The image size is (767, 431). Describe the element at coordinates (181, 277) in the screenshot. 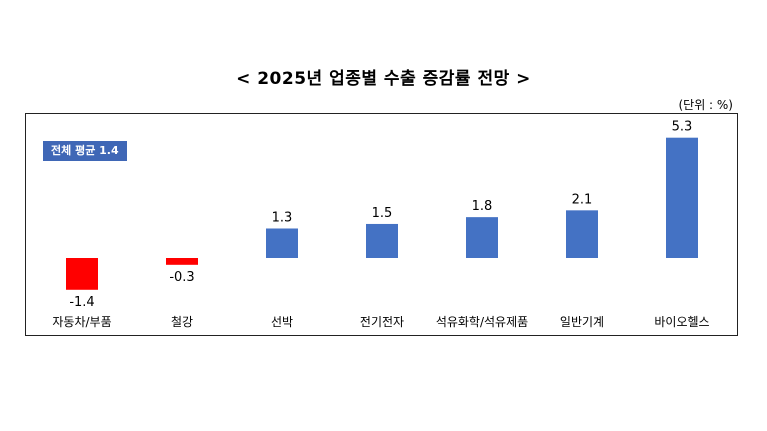

I see `data-label: -0.3` at that location.